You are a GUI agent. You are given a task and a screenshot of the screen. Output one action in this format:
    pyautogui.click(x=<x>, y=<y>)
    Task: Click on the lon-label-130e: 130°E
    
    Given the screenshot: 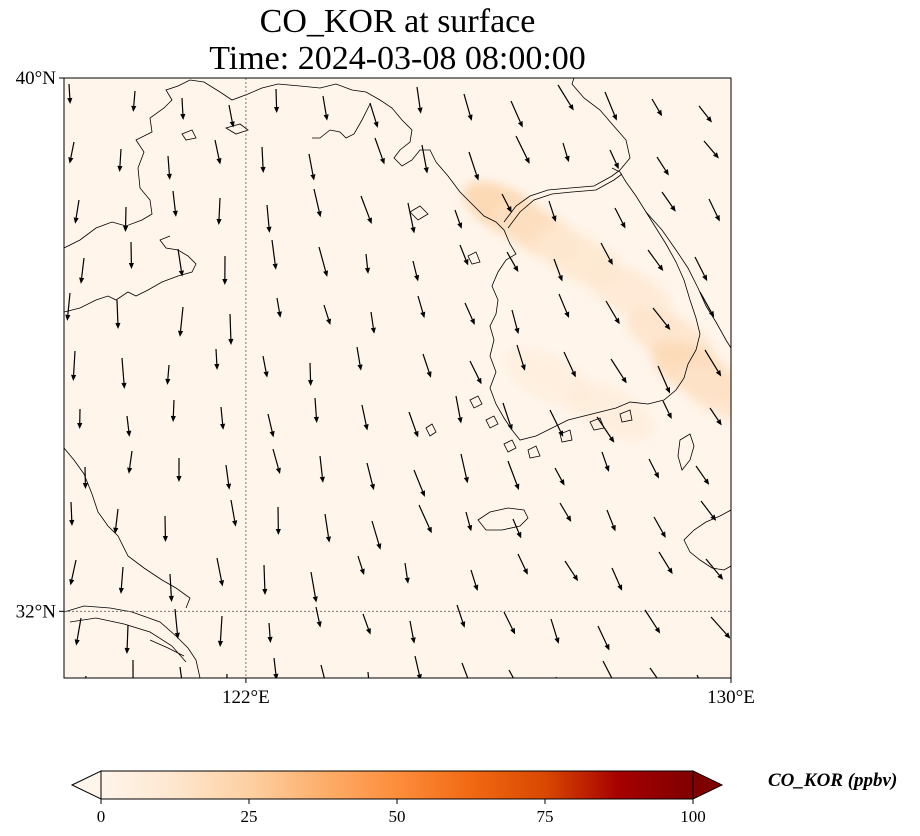 What is the action you would take?
    pyautogui.click(x=731, y=697)
    